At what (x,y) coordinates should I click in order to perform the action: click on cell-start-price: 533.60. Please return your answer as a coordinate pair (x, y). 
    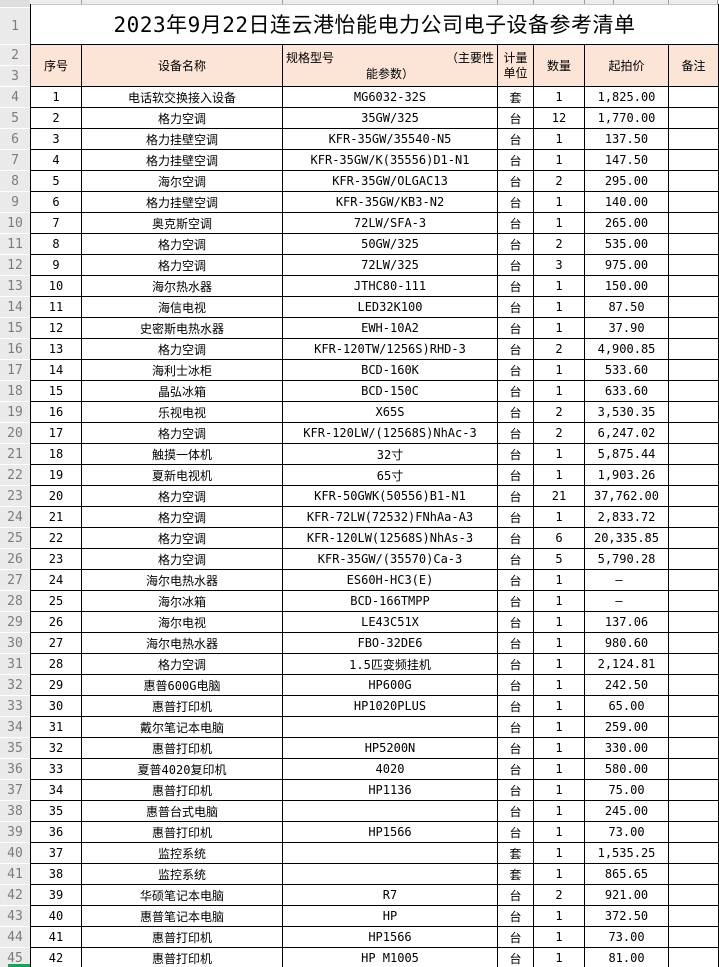
    Looking at the image, I should click on (626, 370).